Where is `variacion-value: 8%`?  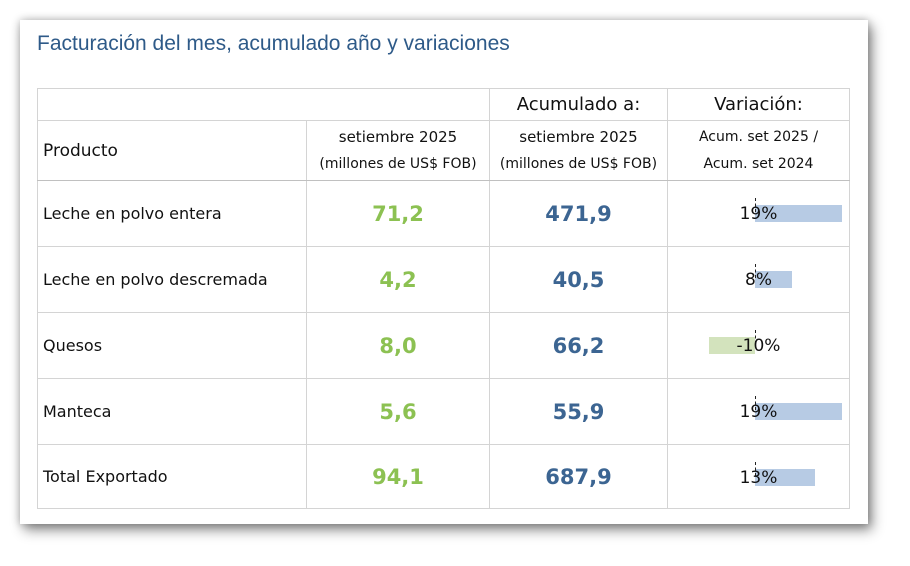 variacion-value: 8% is located at coordinates (758, 280).